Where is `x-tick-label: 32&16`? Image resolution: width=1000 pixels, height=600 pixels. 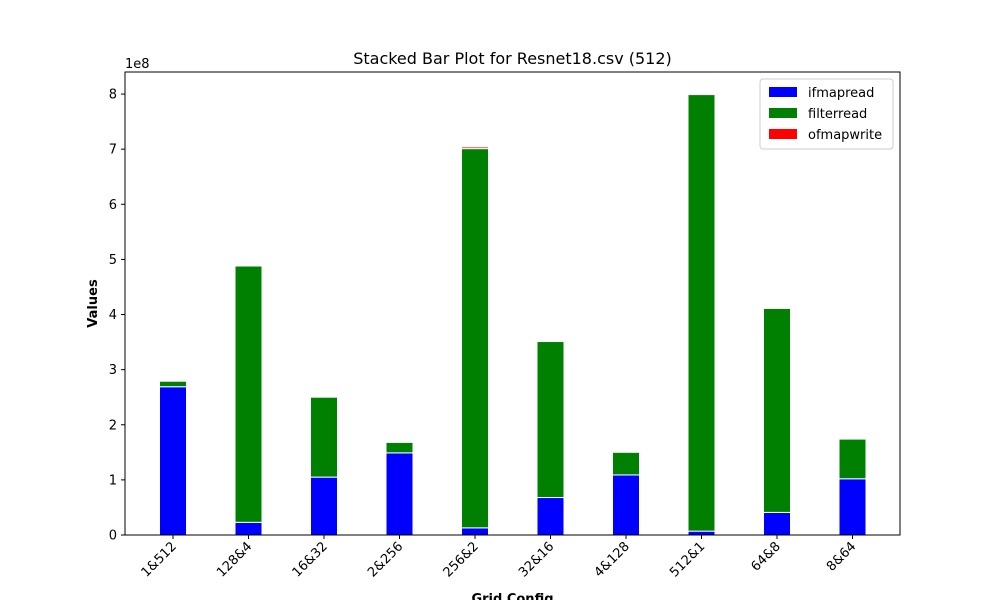
x-tick-label: 32&16 is located at coordinates (536, 559).